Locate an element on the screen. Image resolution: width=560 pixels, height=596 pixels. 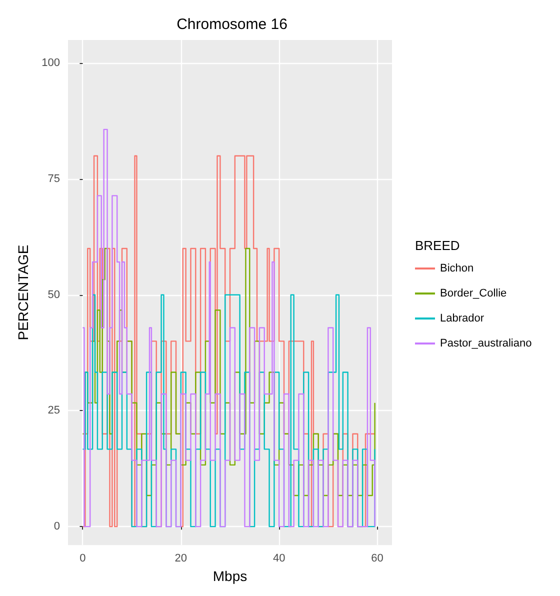
x-axis-title: Mbps is located at coordinates (230, 576).